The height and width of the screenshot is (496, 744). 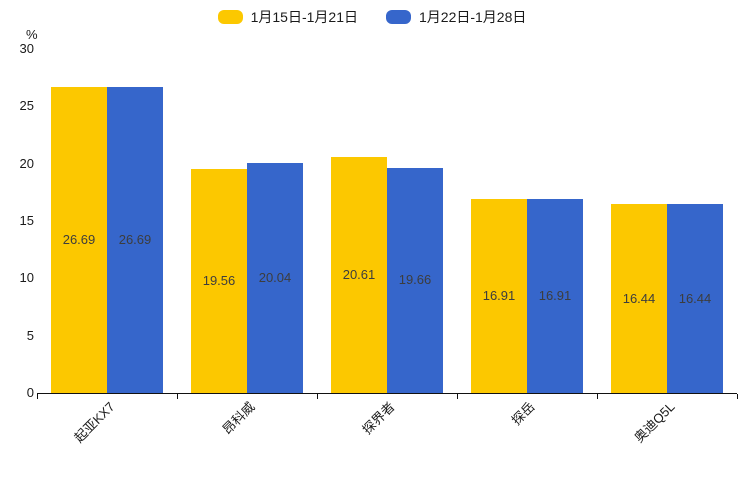 I want to click on legend-swatch-yellow, so click(x=230, y=17).